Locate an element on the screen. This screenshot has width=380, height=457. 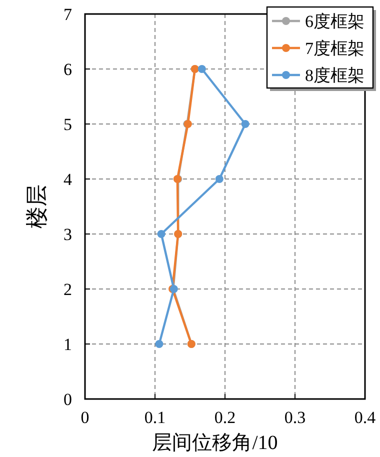
y-tick-label: 1 is located at coordinates (68, 344).